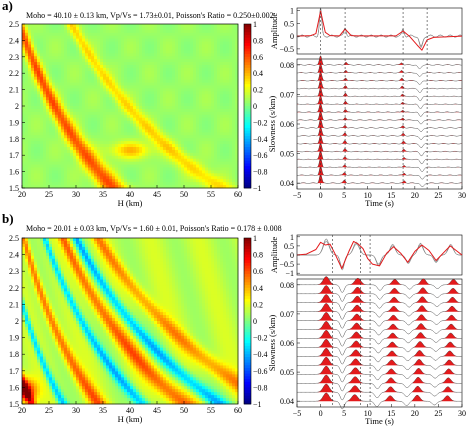 Image resolution: width=474 pixels, height=433 pixels. Describe the element at coordinates (247, 140) in the screenshot. I see `colorbar-segment` at that location.